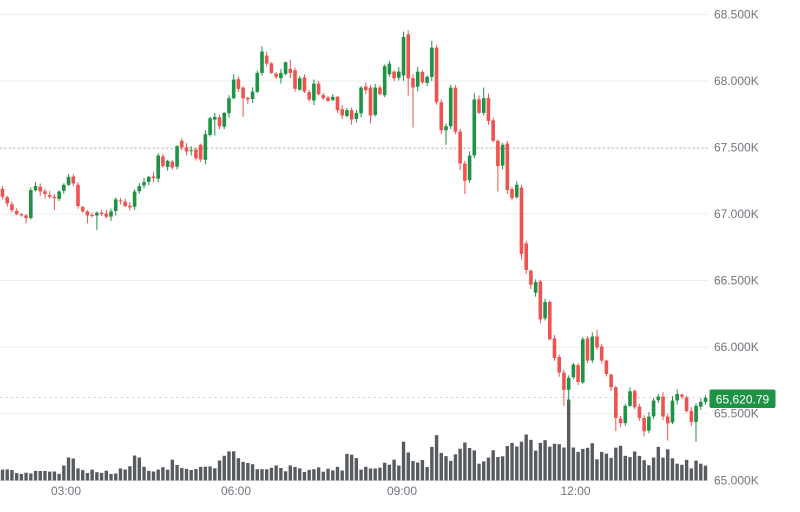  I want to click on svg-text: 12:00, so click(575, 491).